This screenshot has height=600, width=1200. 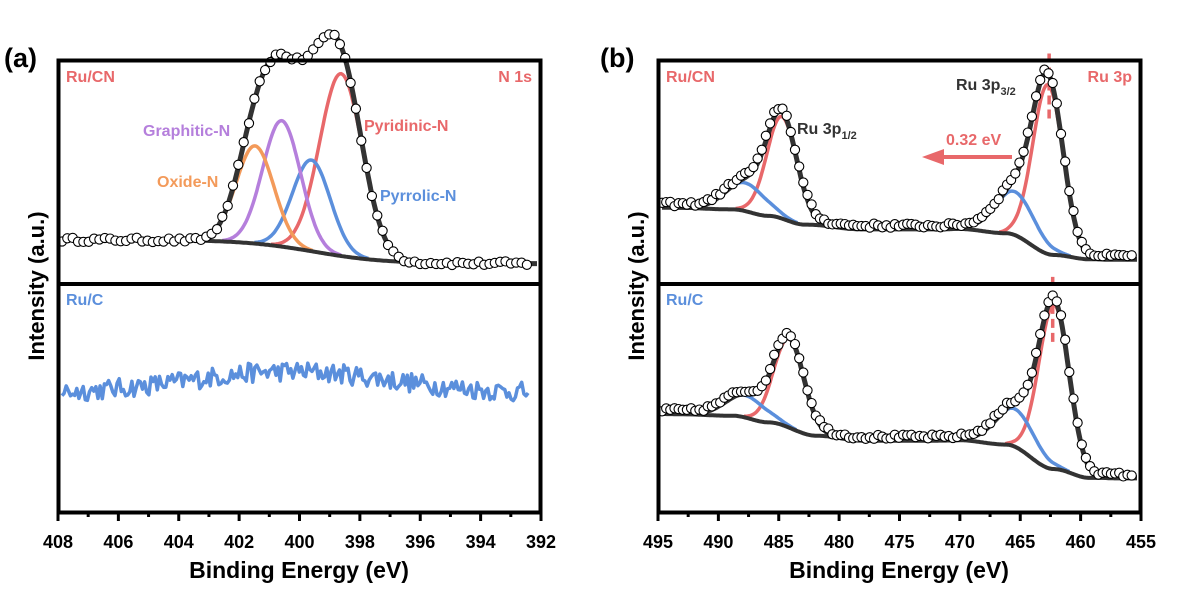 I want to click on sample-label-b-bottom: Ru/C, so click(x=685, y=300).